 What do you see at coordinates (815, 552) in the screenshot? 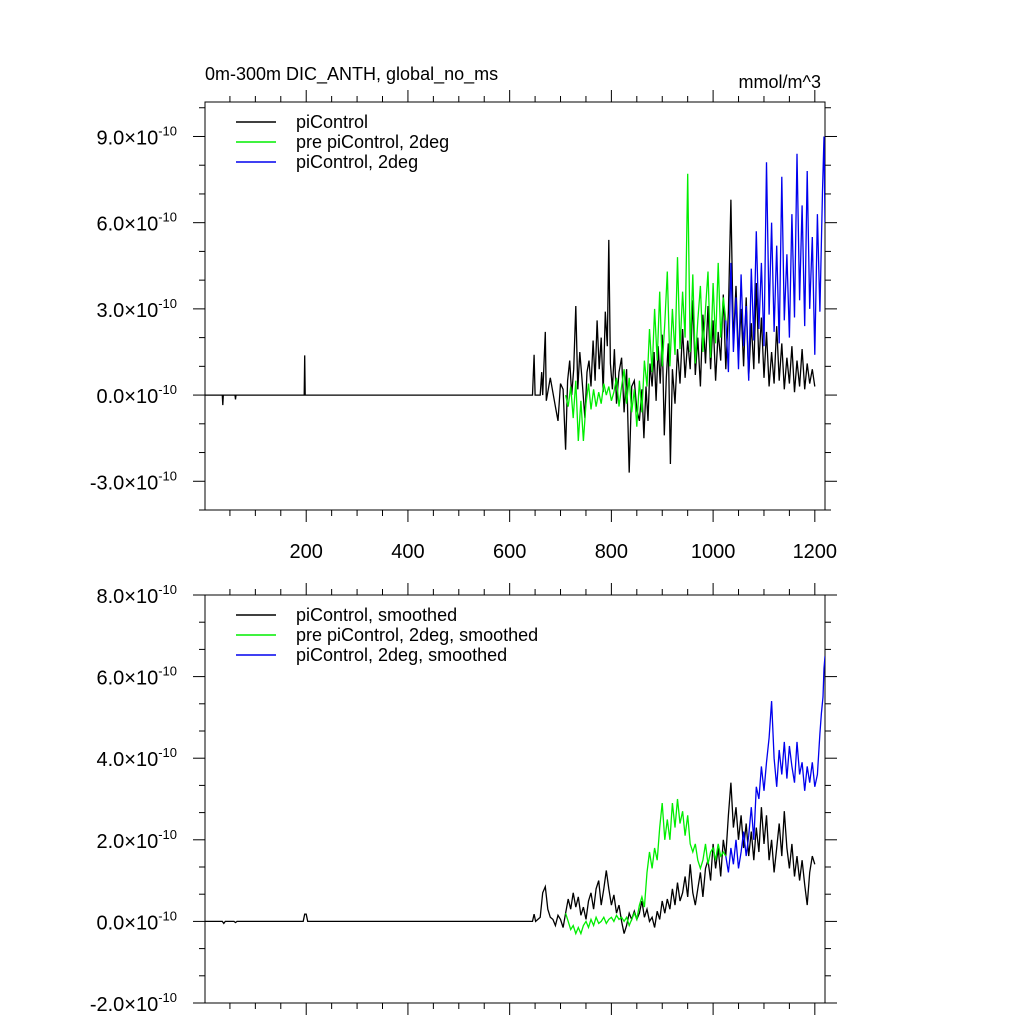
I see `x-tick-label: 1200` at bounding box center [815, 552].